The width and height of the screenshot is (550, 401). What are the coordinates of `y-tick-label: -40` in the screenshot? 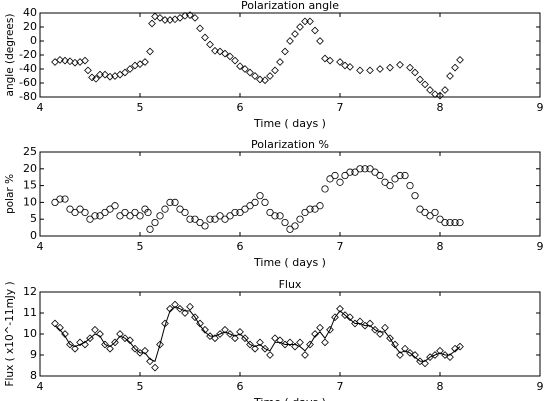 It's located at (28, 68).